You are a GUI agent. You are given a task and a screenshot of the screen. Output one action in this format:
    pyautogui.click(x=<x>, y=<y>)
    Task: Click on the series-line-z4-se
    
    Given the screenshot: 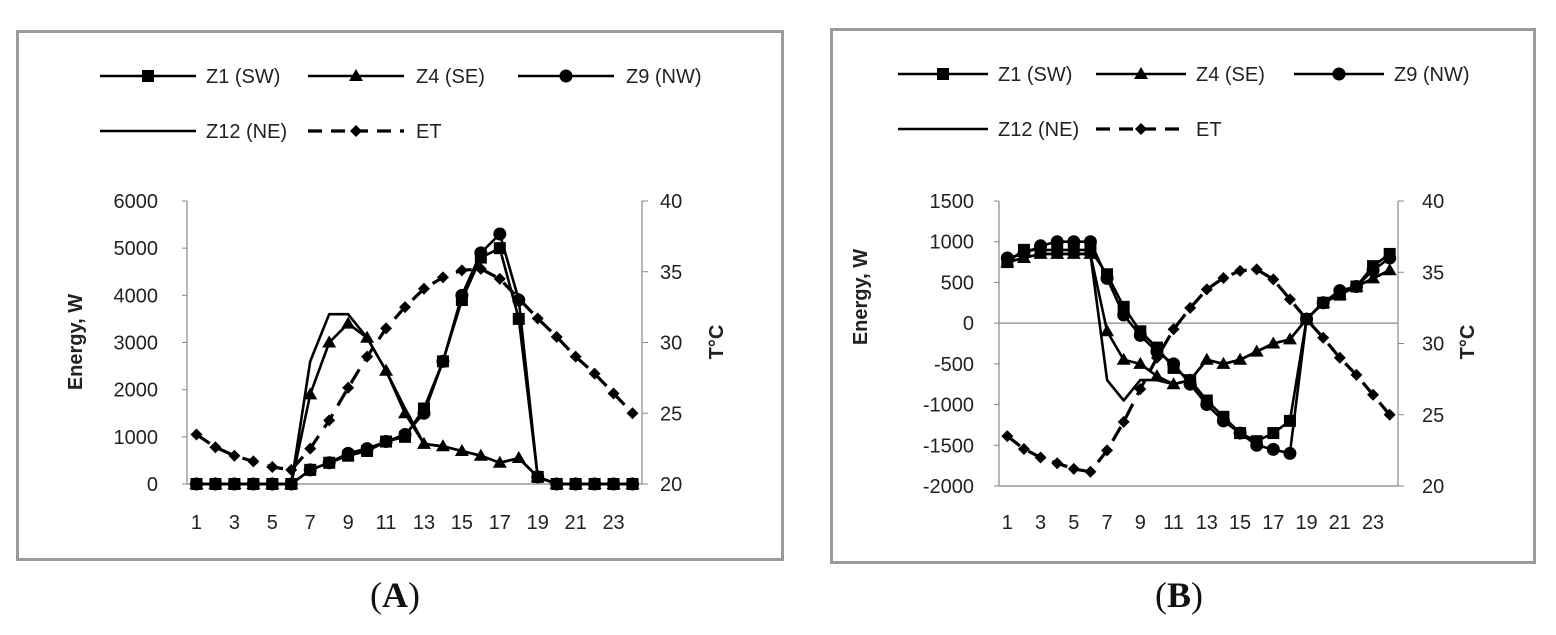 What is the action you would take?
    pyautogui.click(x=1198, y=319)
    